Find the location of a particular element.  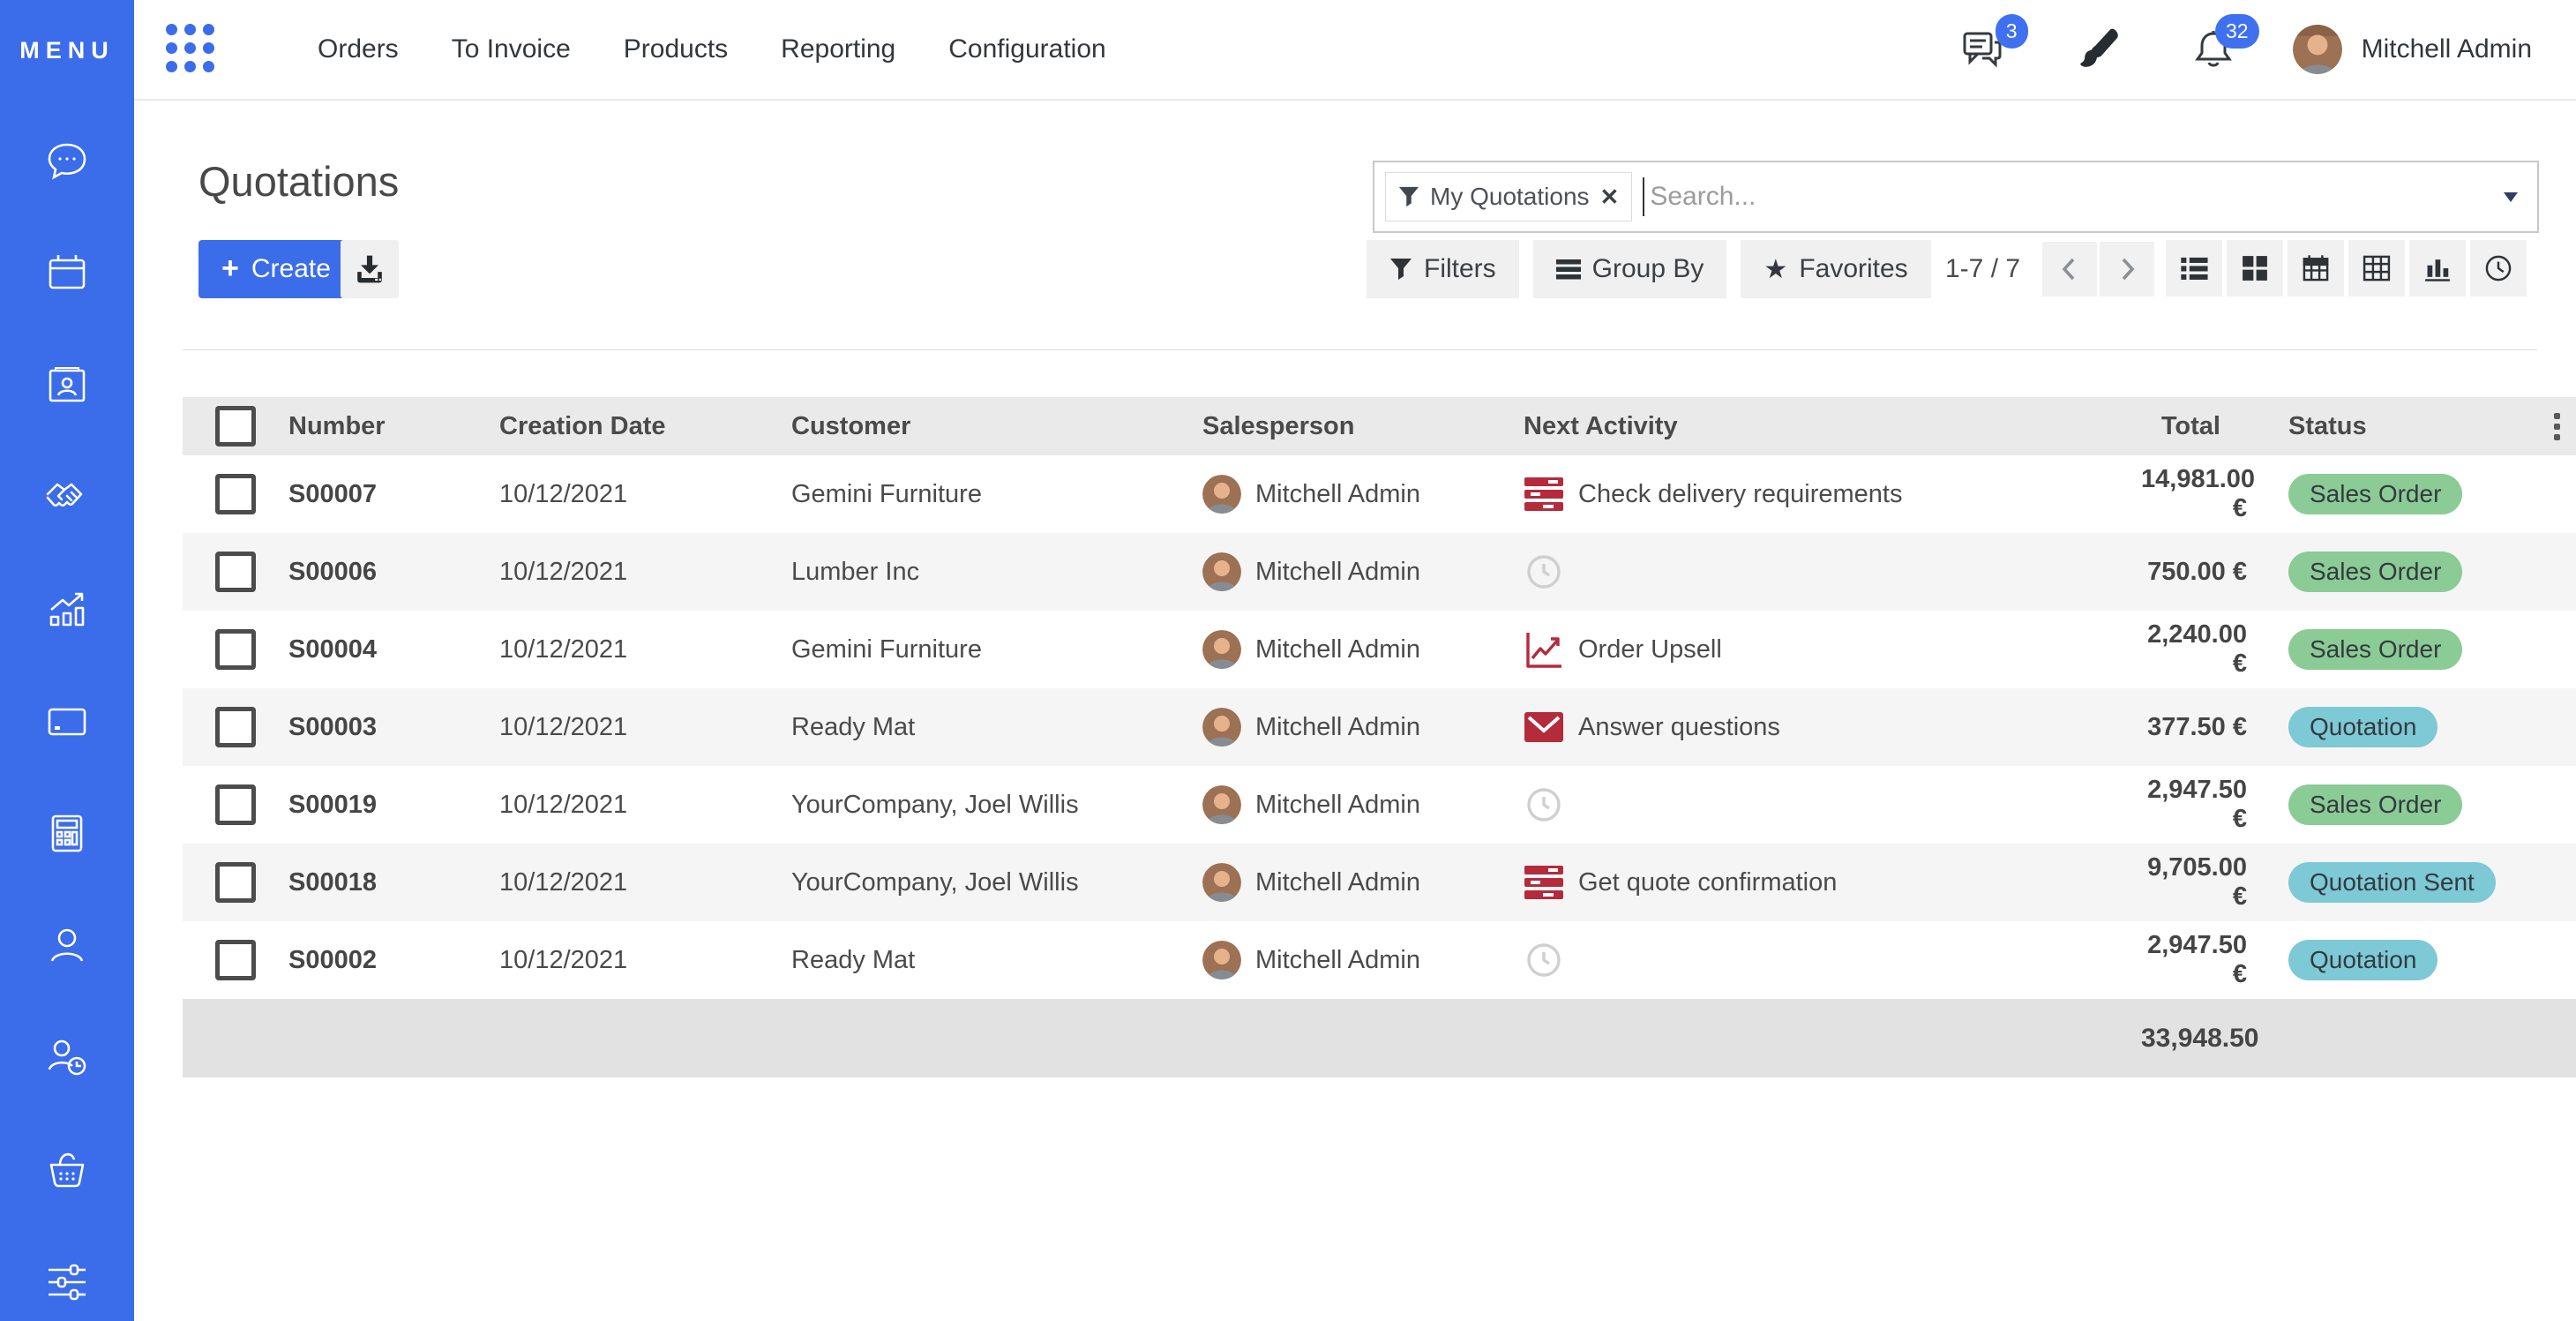

user-menu: Mitchell Admin is located at coordinates (2412, 50).